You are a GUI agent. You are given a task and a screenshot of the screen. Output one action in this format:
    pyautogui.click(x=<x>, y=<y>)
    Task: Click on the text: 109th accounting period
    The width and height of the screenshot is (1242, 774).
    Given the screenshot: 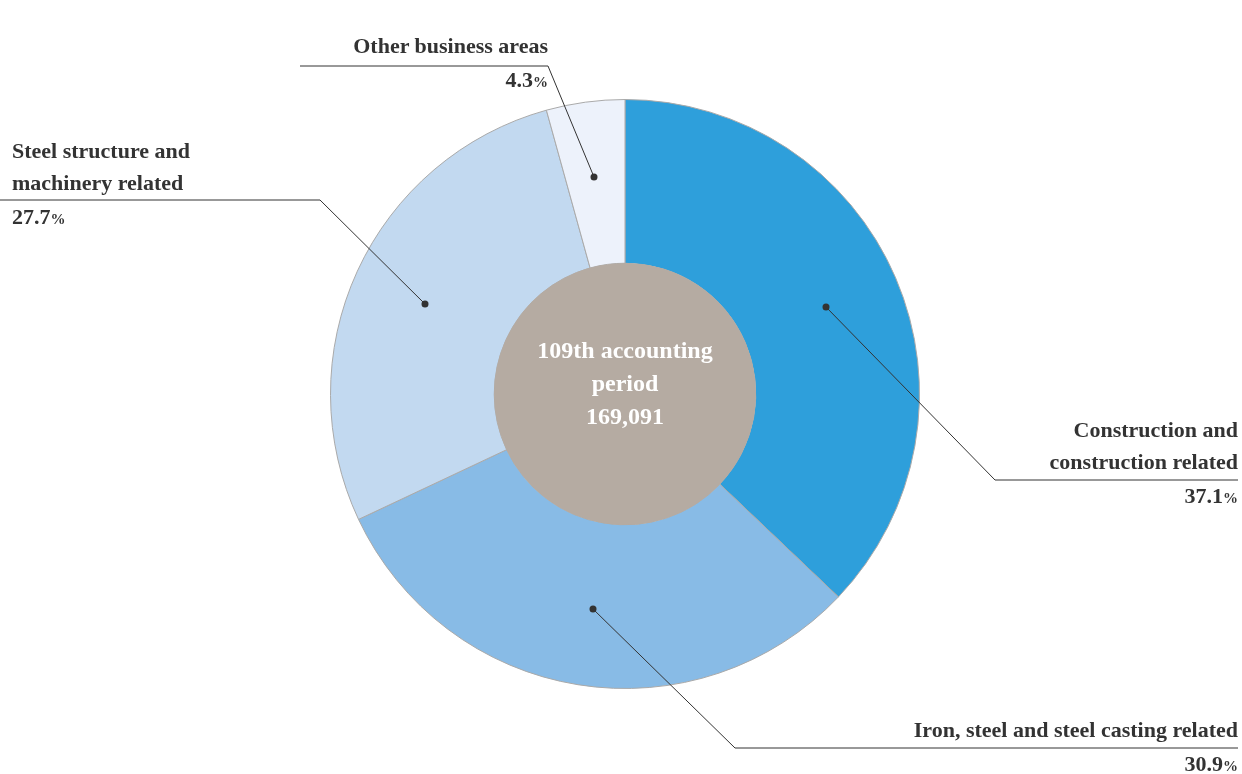 What is the action you would take?
    pyautogui.click(x=625, y=367)
    